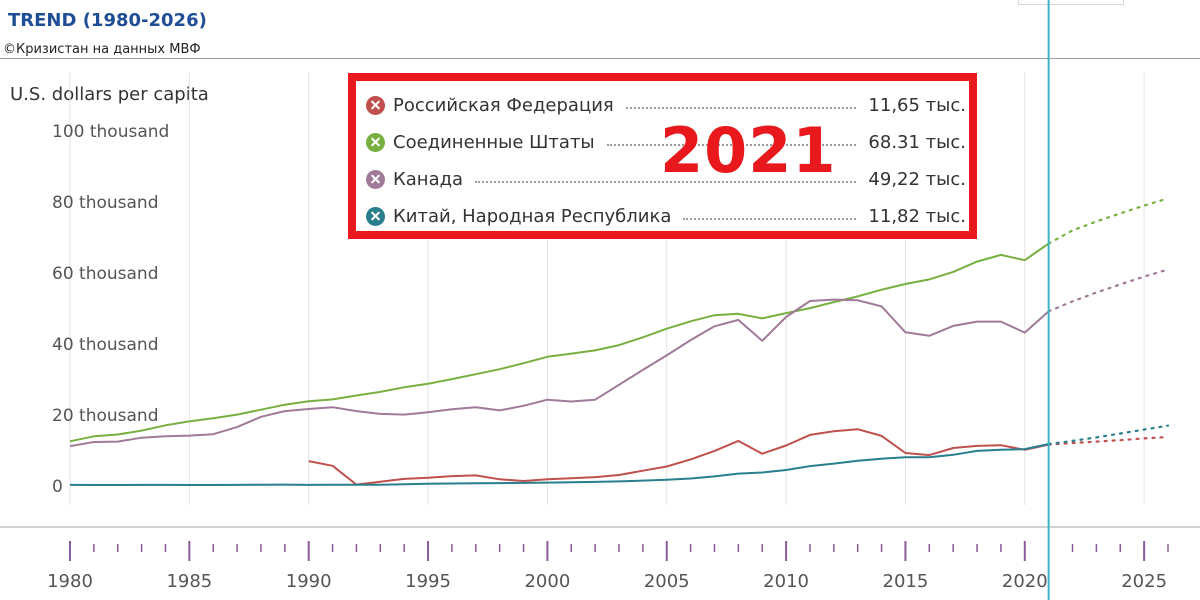 Image resolution: width=1200 pixels, height=600 pixels. I want to click on x-tick-label: 1985, so click(189, 581).